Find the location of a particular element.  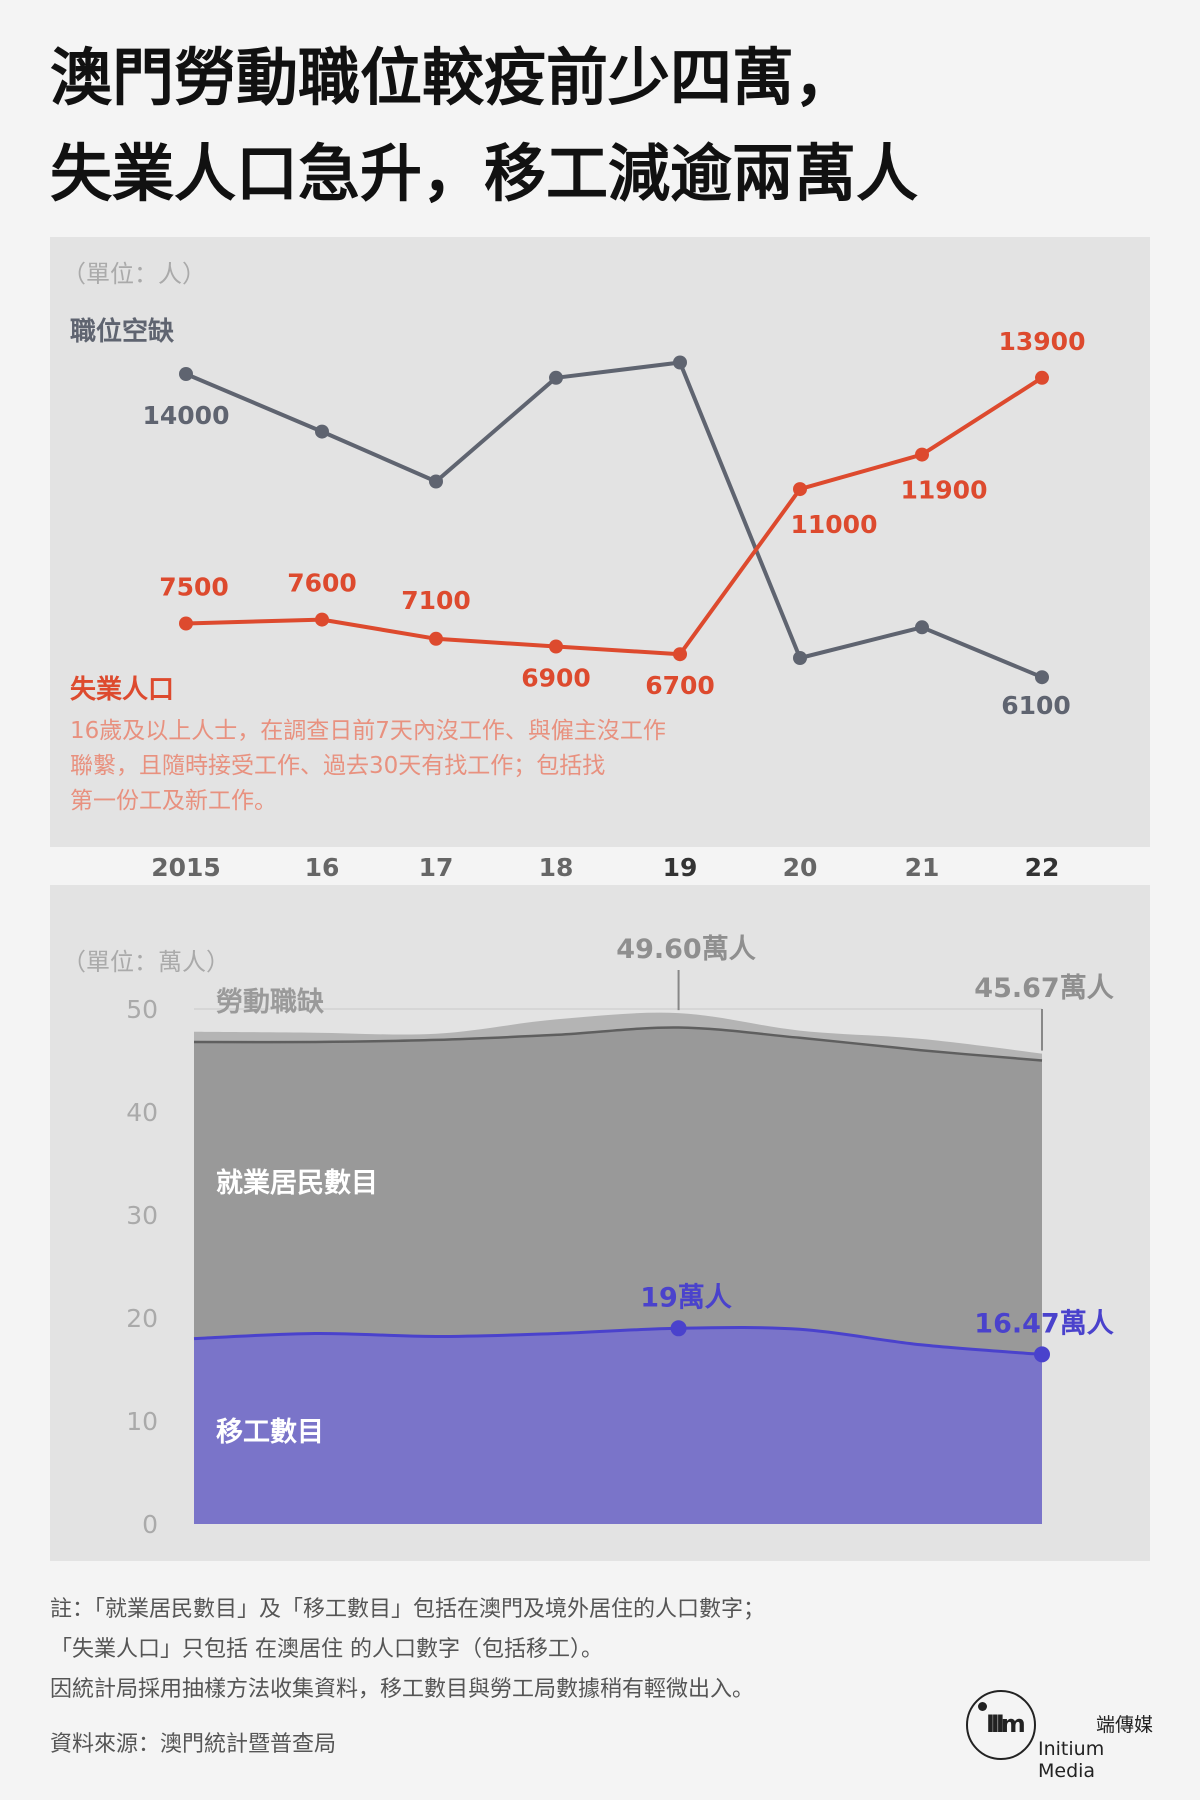

area-migrant-workers is located at coordinates (618, 1425).